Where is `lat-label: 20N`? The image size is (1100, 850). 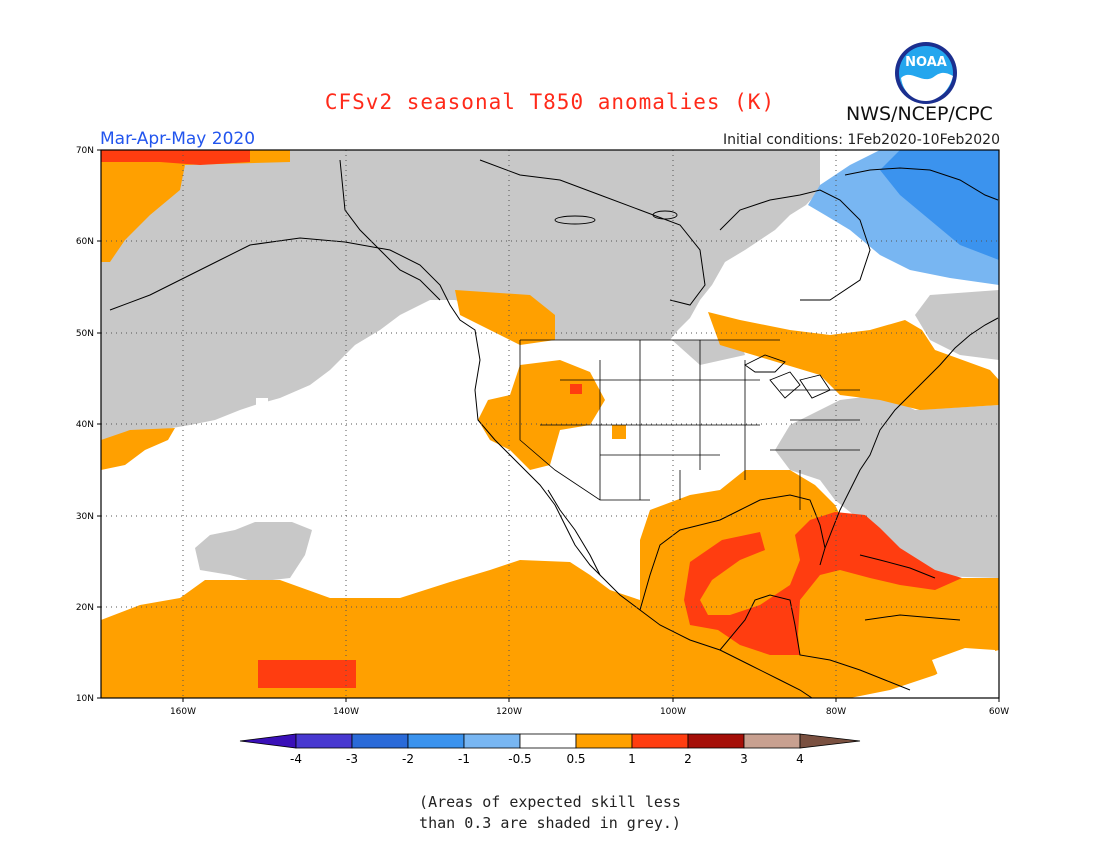 lat-label: 20N is located at coordinates (85, 608).